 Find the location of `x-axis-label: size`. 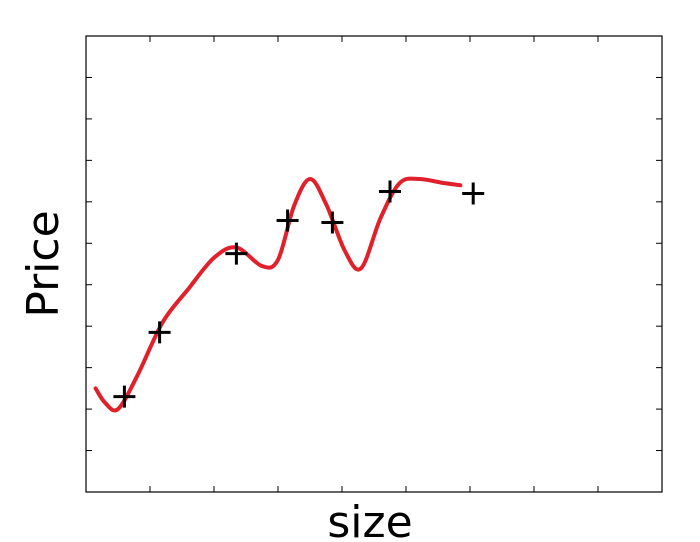

x-axis-label: size is located at coordinates (369, 519).